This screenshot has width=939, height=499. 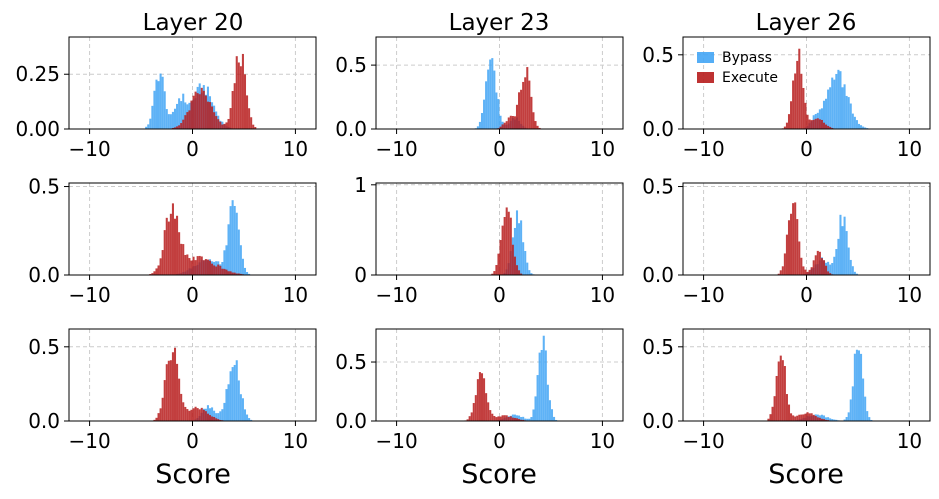 I want to click on y-tick-label: 0.5, so click(x=351, y=65).